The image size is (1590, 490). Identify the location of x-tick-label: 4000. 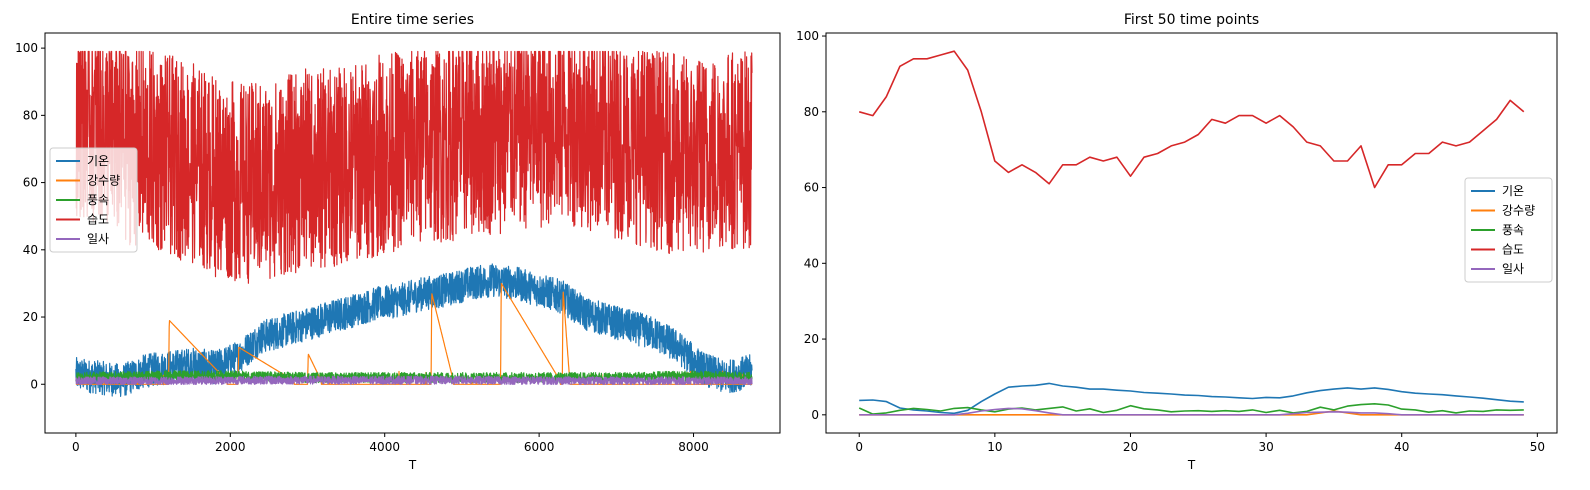
(384, 447).